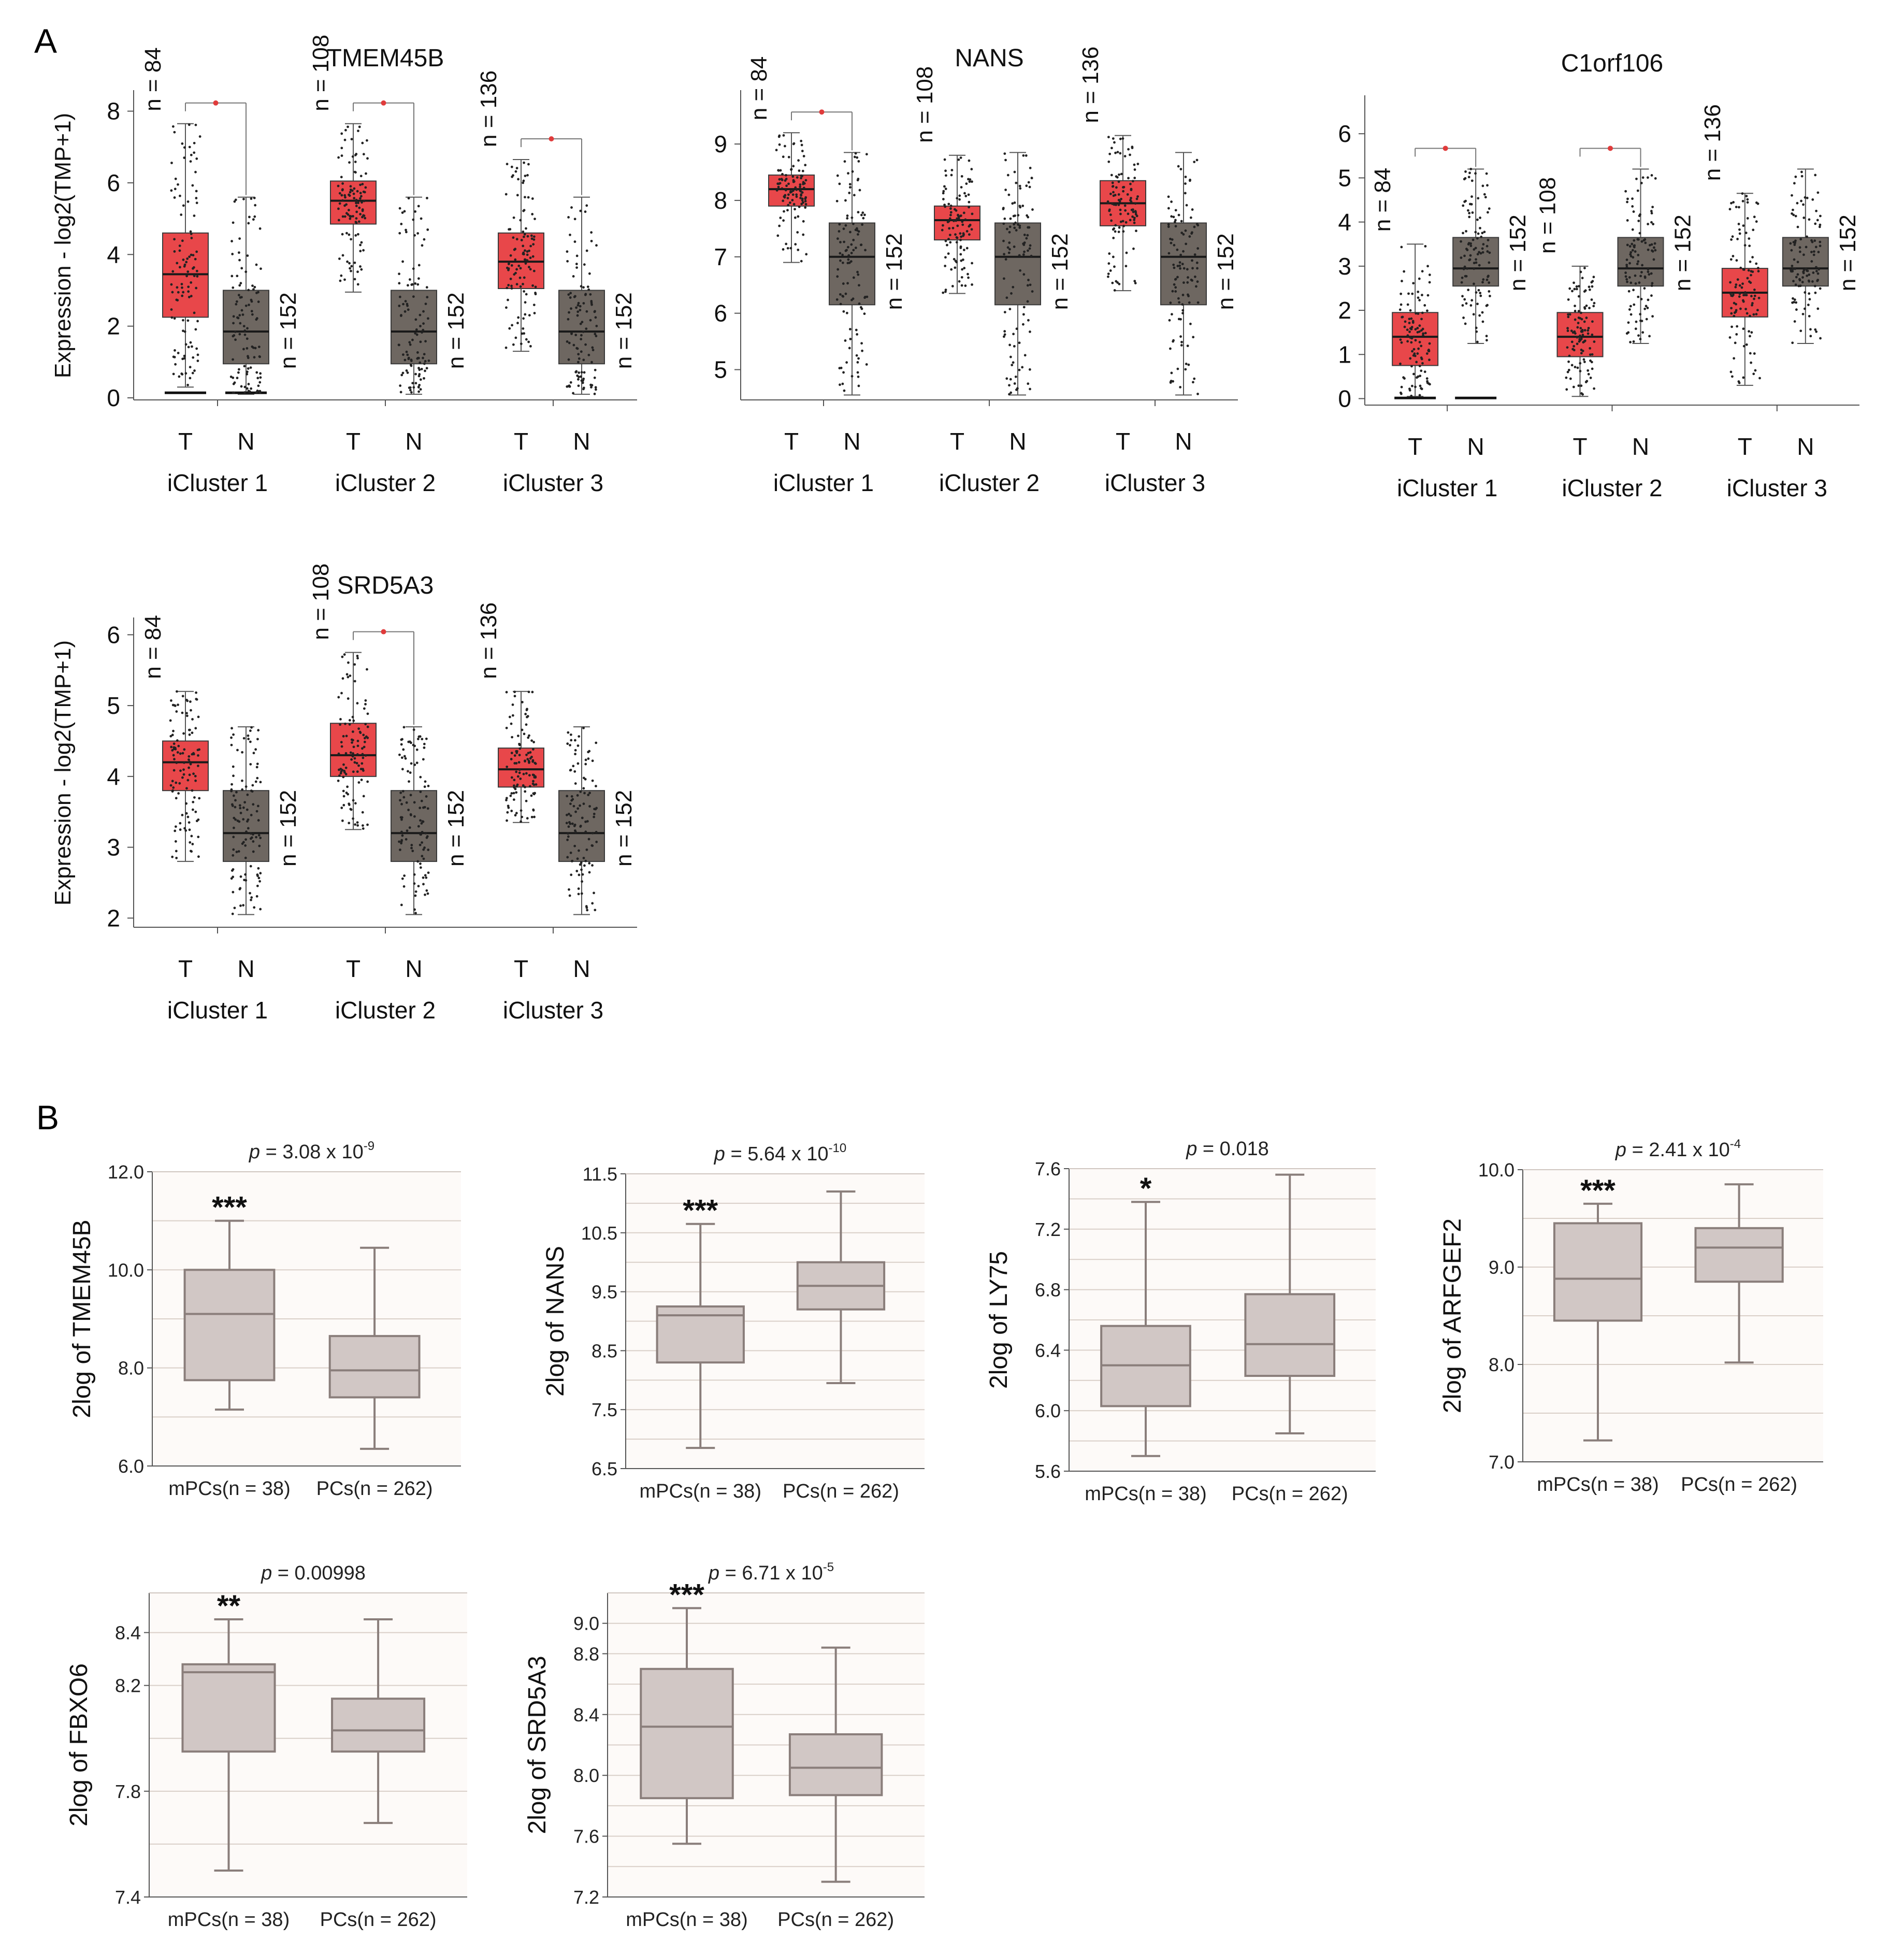 The image size is (1904, 1955). Describe the element at coordinates (605, 1292) in the screenshot. I see `y-tick-label: 9.5` at that location.